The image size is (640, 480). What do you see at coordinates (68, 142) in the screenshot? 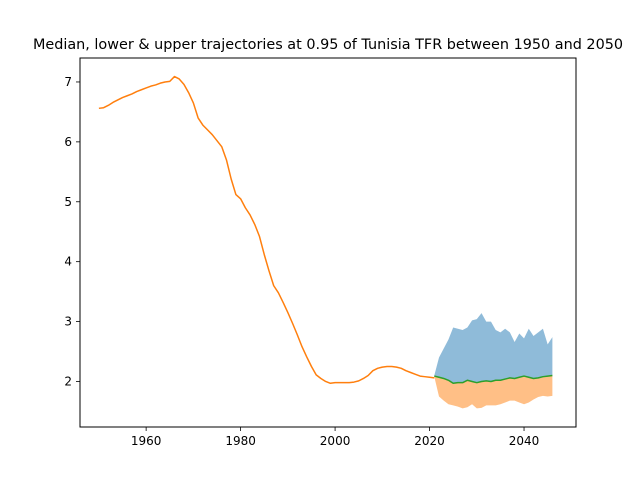
I see `y-tick-label: 6` at bounding box center [68, 142].